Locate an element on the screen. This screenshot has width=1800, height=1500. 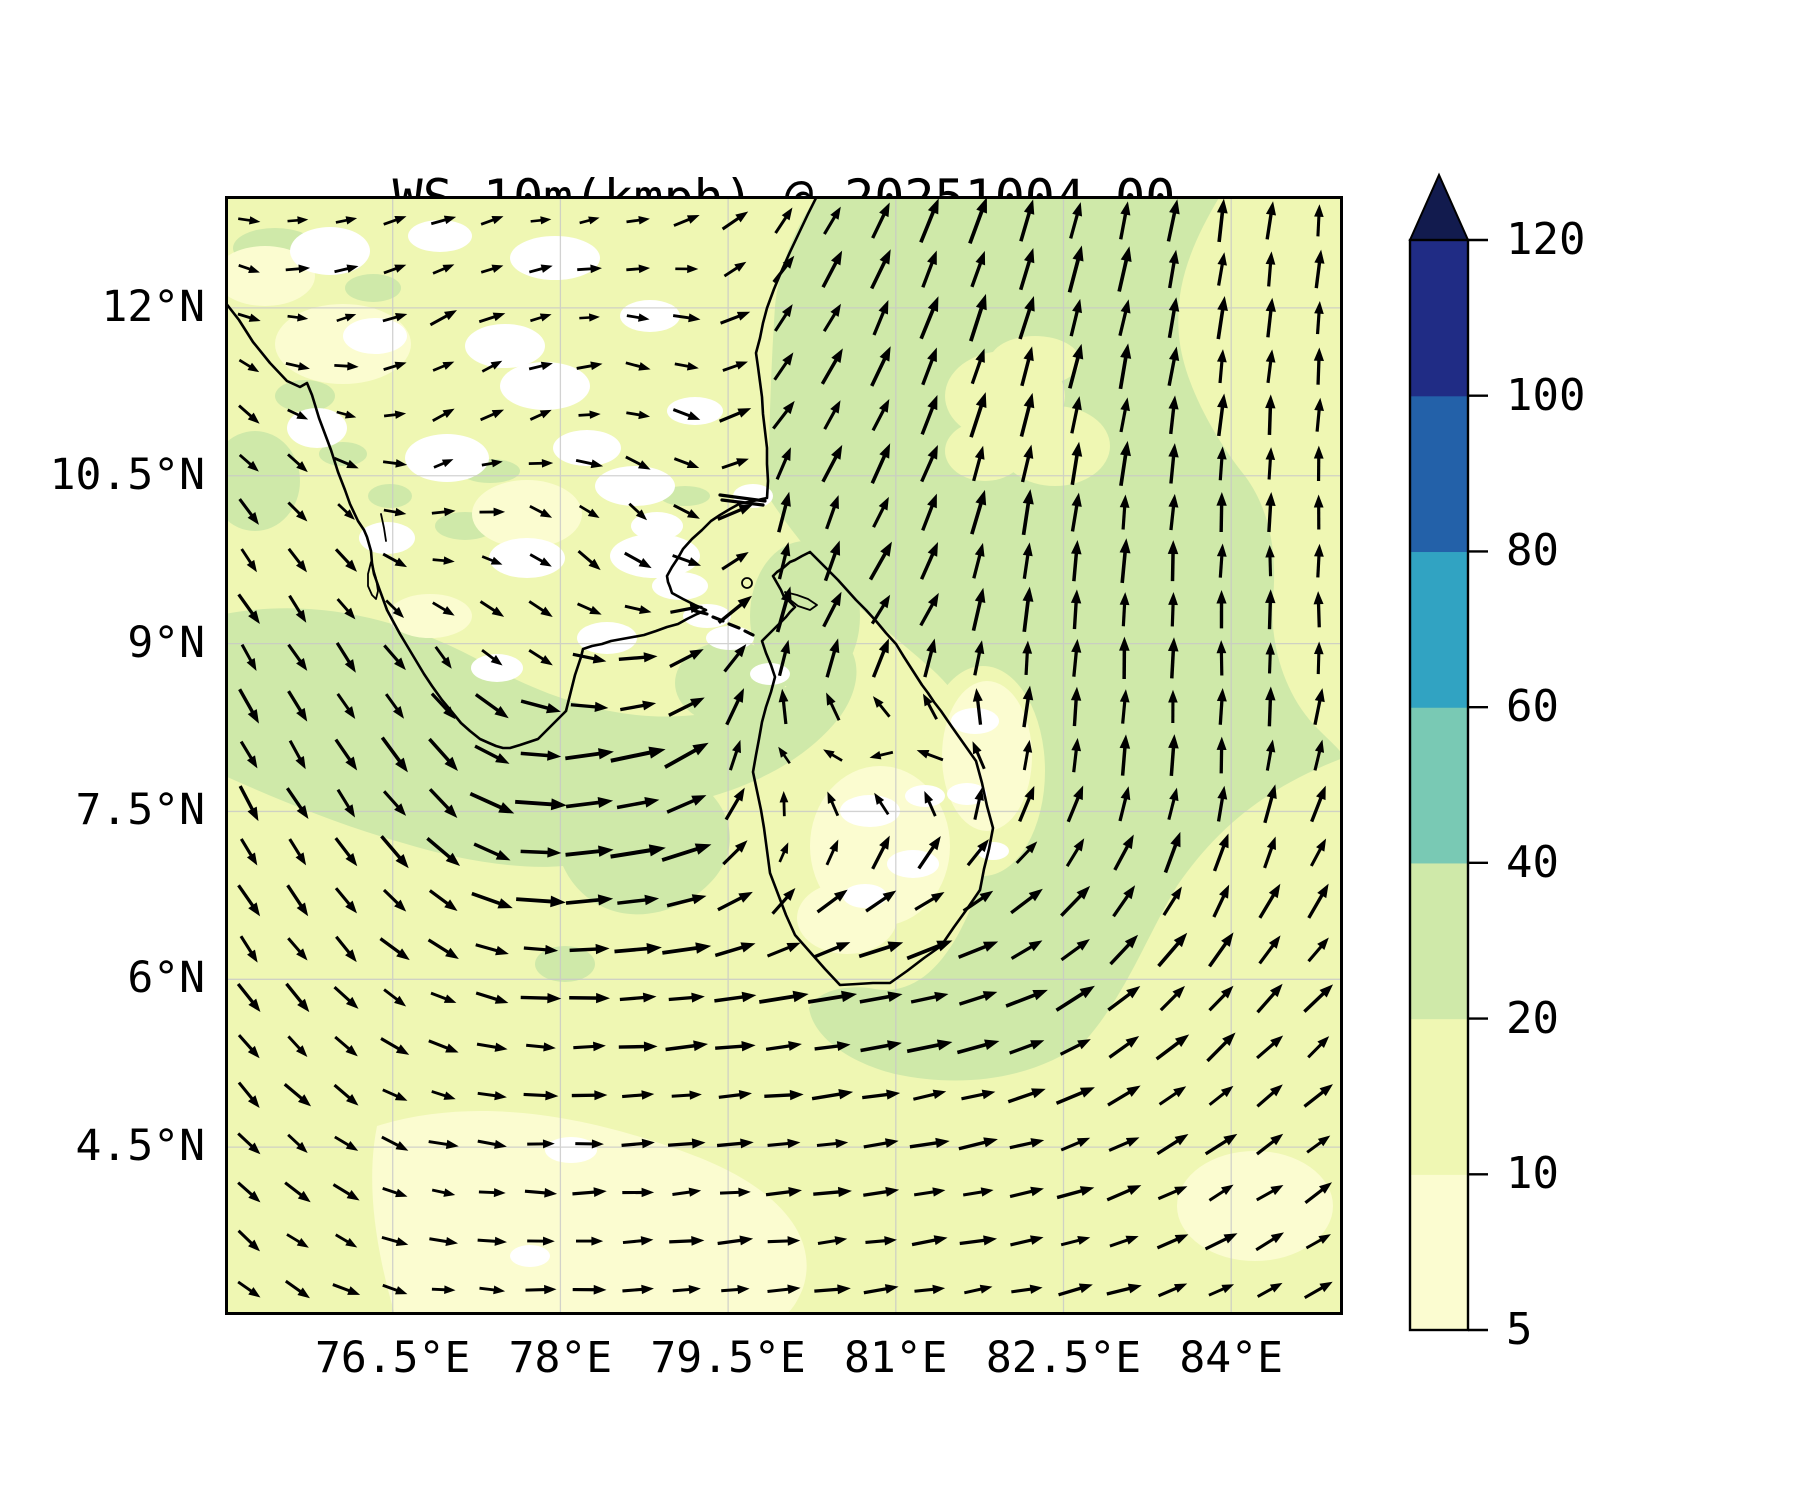
colorbar-segment is located at coordinates (1439, 1096).